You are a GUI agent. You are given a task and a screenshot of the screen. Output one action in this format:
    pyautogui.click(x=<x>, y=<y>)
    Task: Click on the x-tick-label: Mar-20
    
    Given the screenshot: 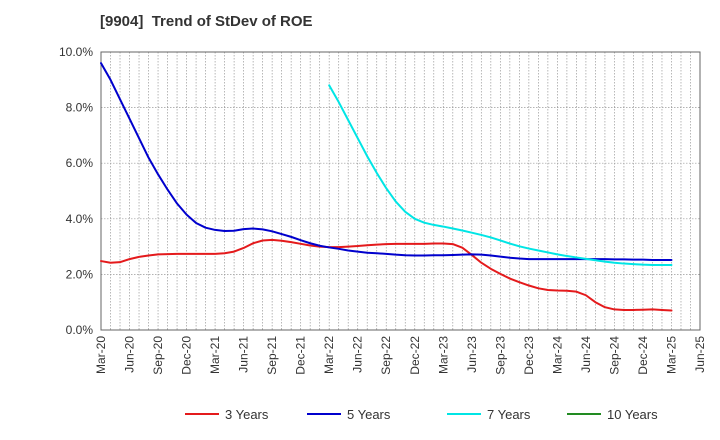 What is the action you would take?
    pyautogui.click(x=101, y=355)
    